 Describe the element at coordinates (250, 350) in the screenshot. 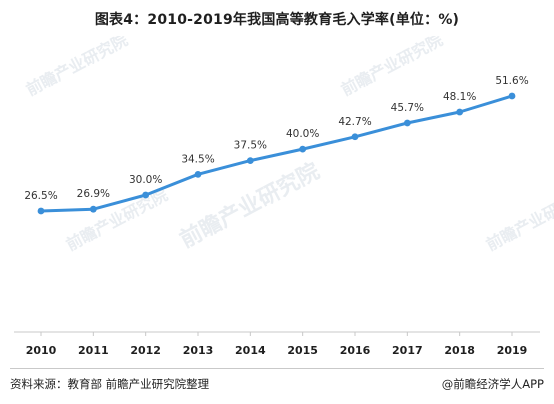

I see `x-tick-label: 2014` at that location.